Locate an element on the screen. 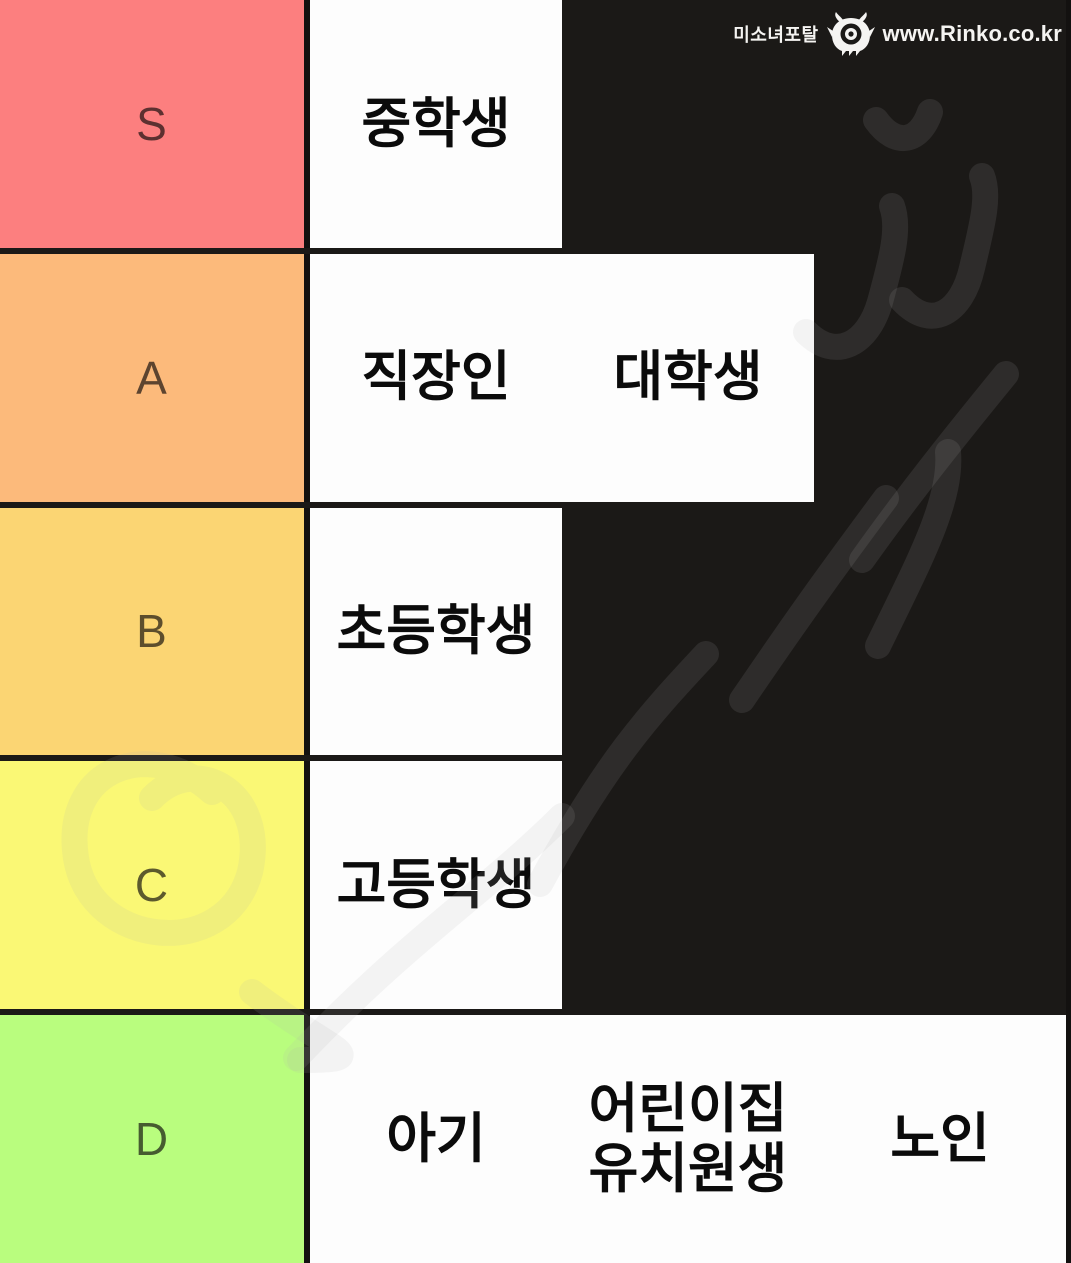 This screenshot has width=1071, height=1263. tier-item: 직장인 is located at coordinates (436, 378).